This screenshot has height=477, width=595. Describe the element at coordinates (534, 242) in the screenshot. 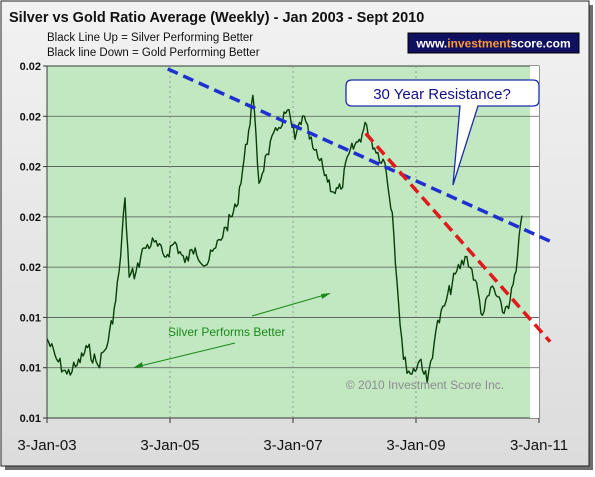

I see `plot-area-right-band` at that location.